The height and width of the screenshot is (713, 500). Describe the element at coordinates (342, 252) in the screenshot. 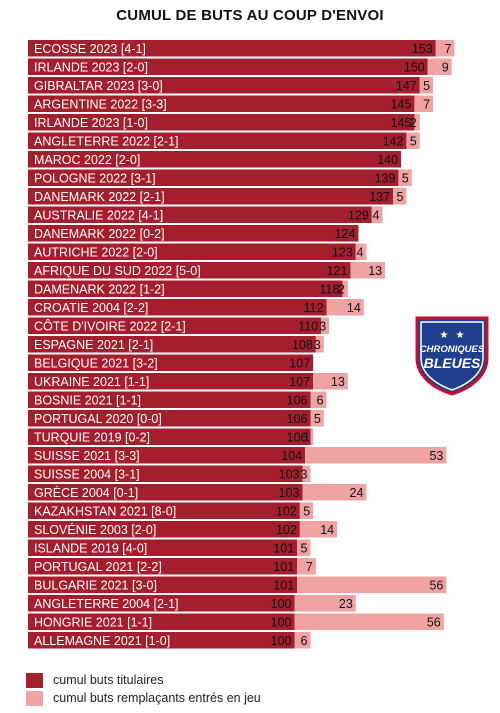

I see `value-label-titulaires: 123` at that location.